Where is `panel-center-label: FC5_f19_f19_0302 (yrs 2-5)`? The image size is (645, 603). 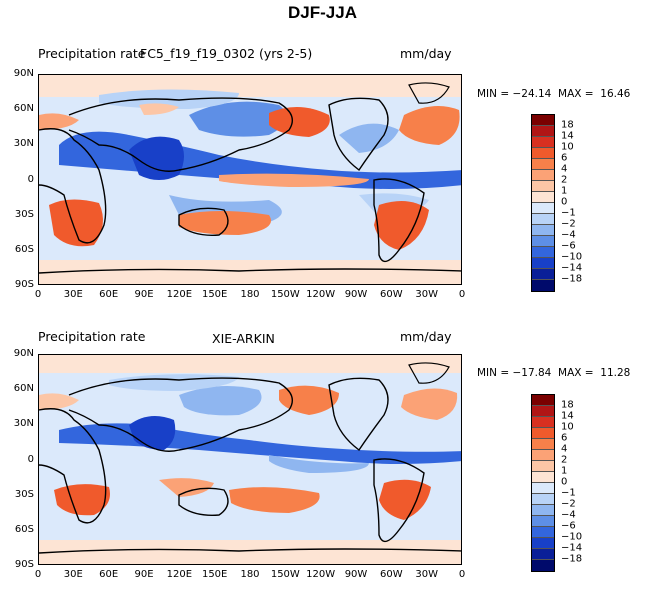 panel-center-label: FC5_f19_f19_0302 (yrs 2-5) is located at coordinates (226, 53).